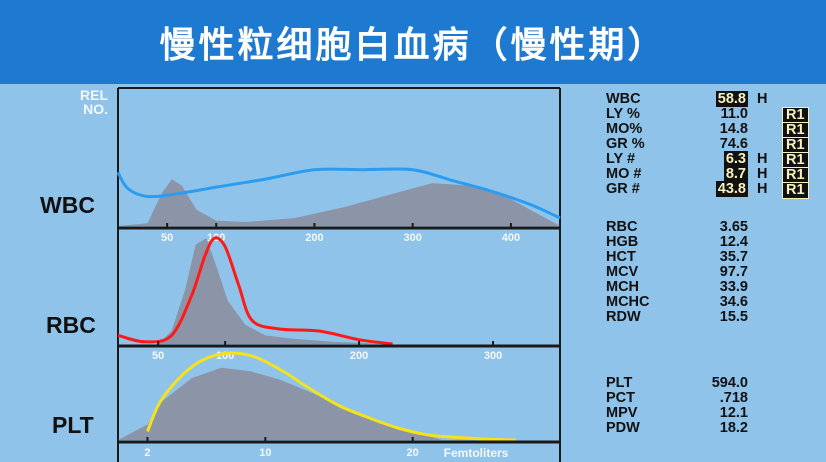 The height and width of the screenshot is (462, 826). Describe the element at coordinates (147, 453) in the screenshot. I see `plt-tick-label: 2` at that location.